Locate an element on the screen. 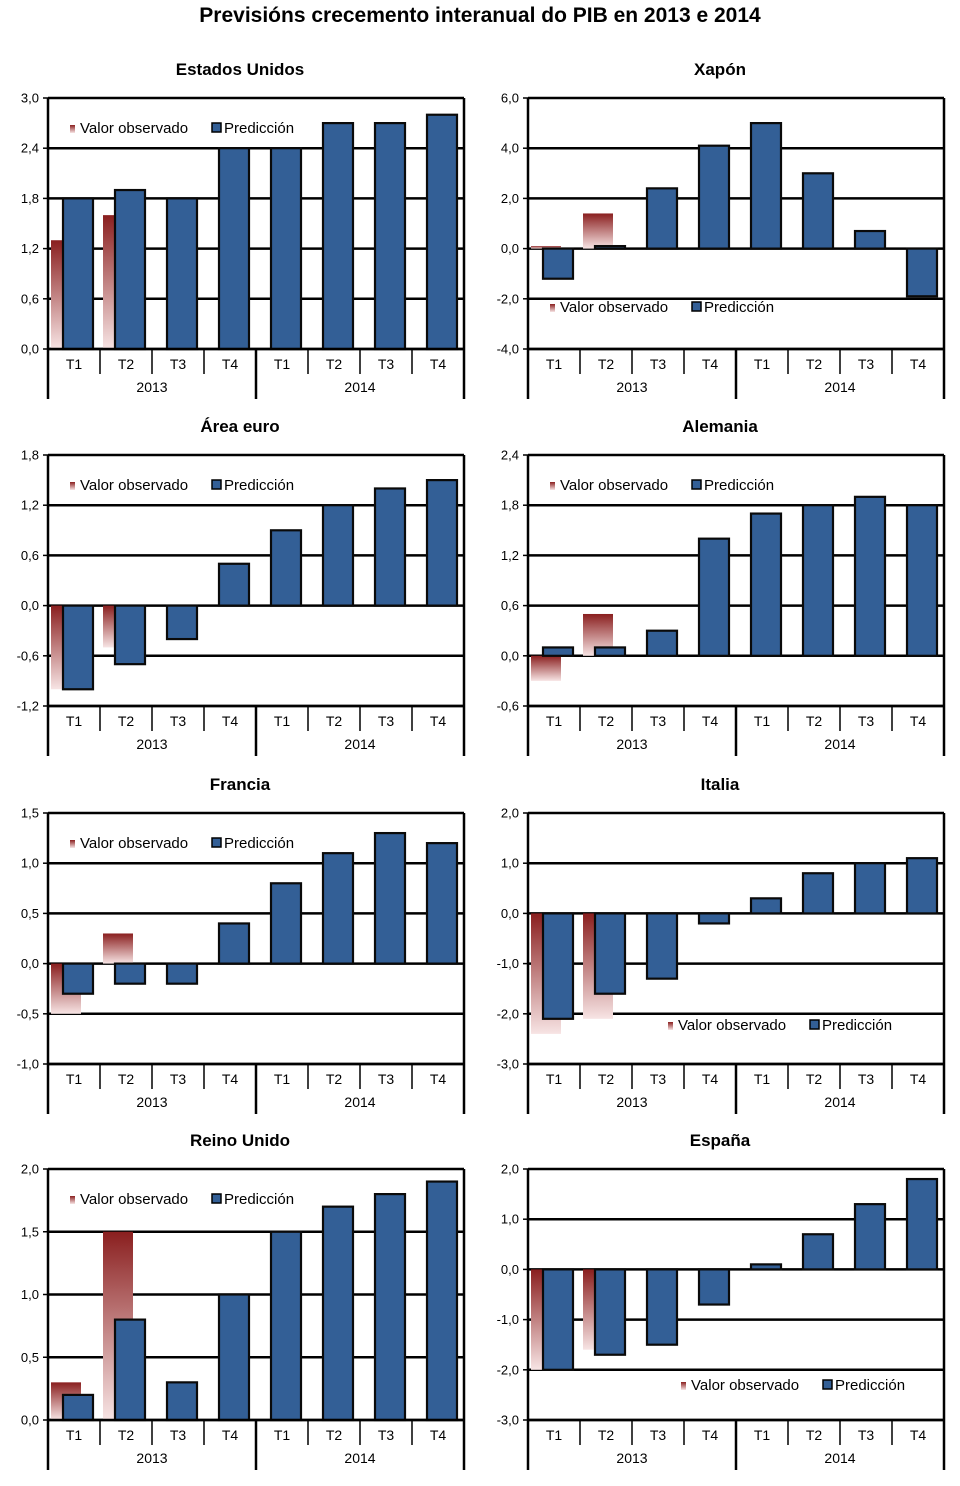  y-tick-label: -4,0 is located at coordinates (508, 349).